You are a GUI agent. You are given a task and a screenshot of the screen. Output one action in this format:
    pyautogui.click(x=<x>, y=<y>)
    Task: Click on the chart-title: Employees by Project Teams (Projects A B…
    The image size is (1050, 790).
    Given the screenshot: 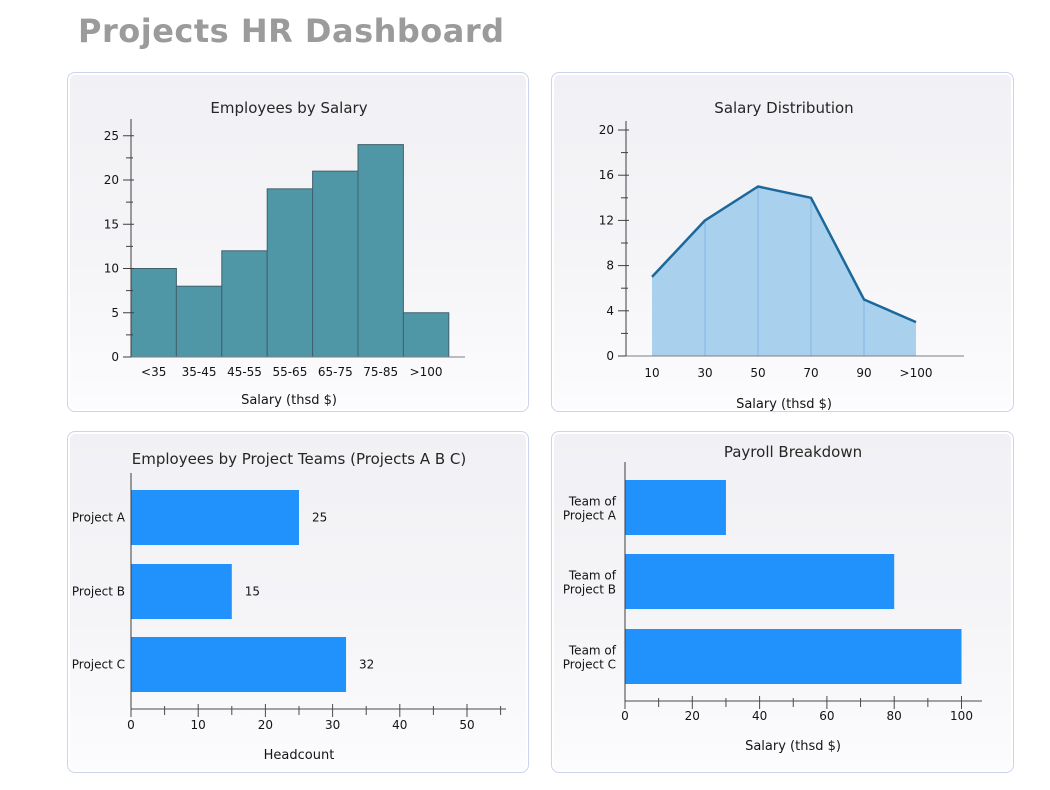 What is the action you would take?
    pyautogui.click(x=299, y=459)
    